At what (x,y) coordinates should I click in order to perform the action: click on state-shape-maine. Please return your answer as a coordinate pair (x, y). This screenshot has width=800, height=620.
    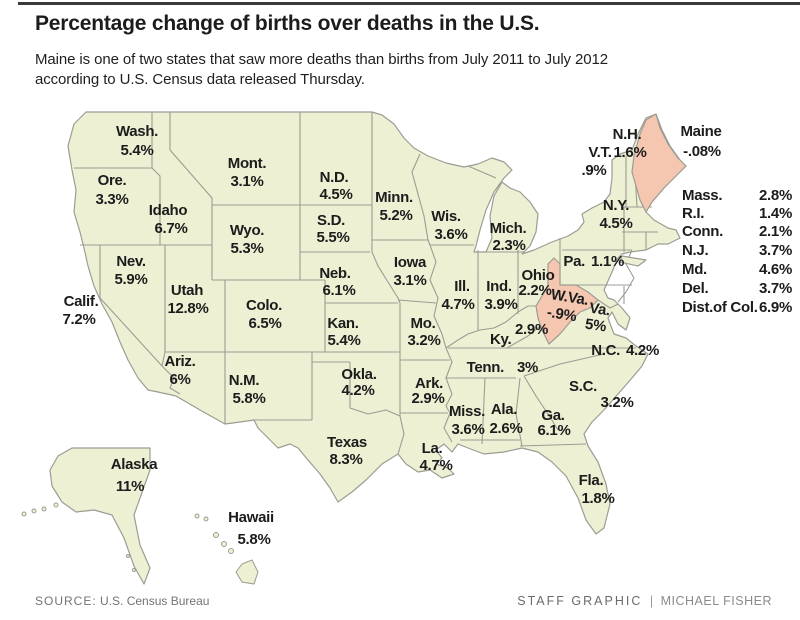
    Looking at the image, I should click on (659, 163).